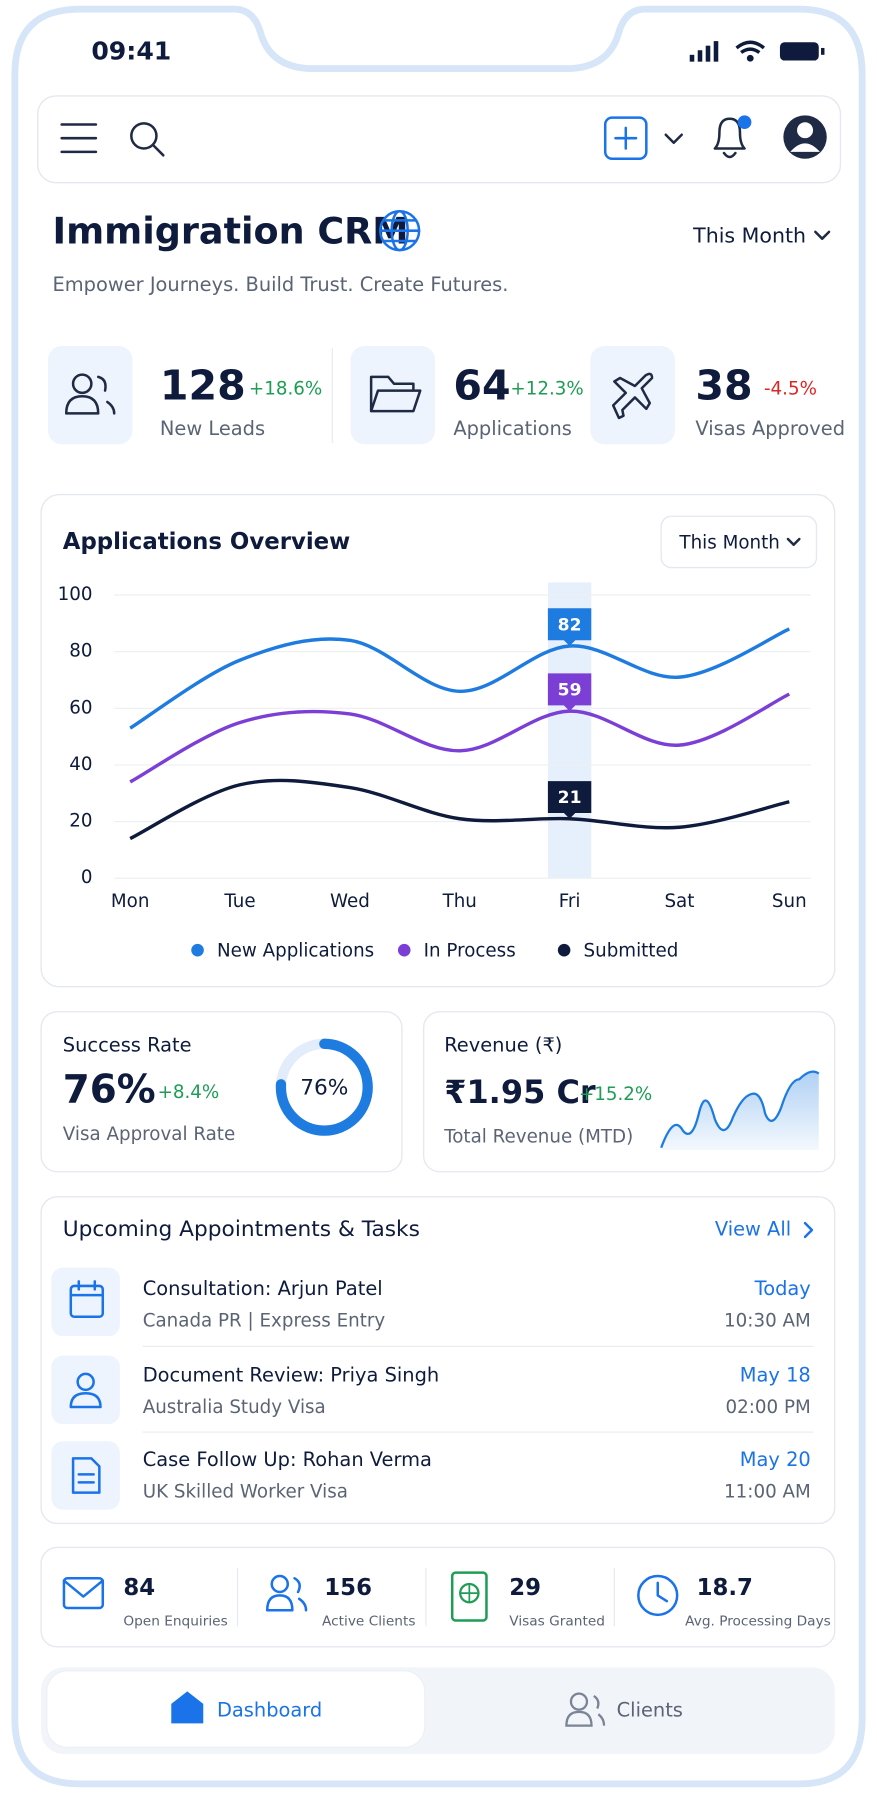 The height and width of the screenshot is (1793, 877). Describe the element at coordinates (149, 1134) in the screenshot. I see `success-subtitle: Visa Approval Rate` at that location.